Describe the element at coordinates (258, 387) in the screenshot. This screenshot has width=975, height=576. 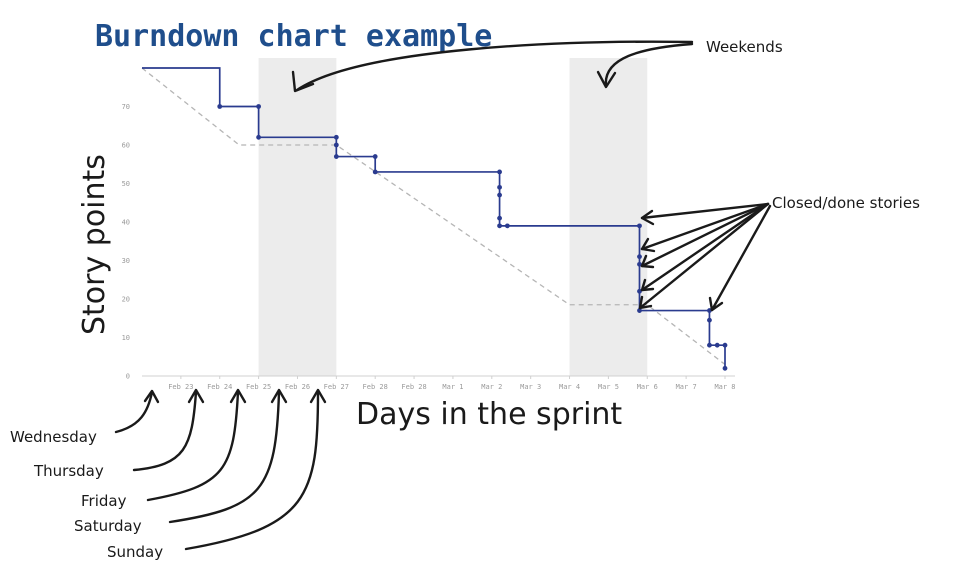
I see `x-tick-label: Feb 25` at that location.